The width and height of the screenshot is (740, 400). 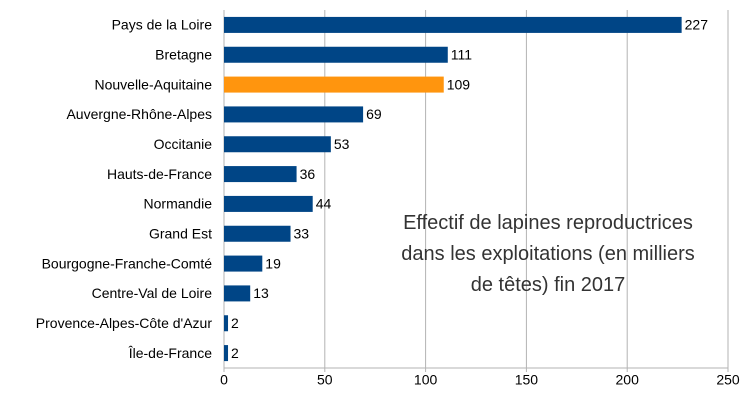 I want to click on value-label: 36, so click(x=308, y=174).